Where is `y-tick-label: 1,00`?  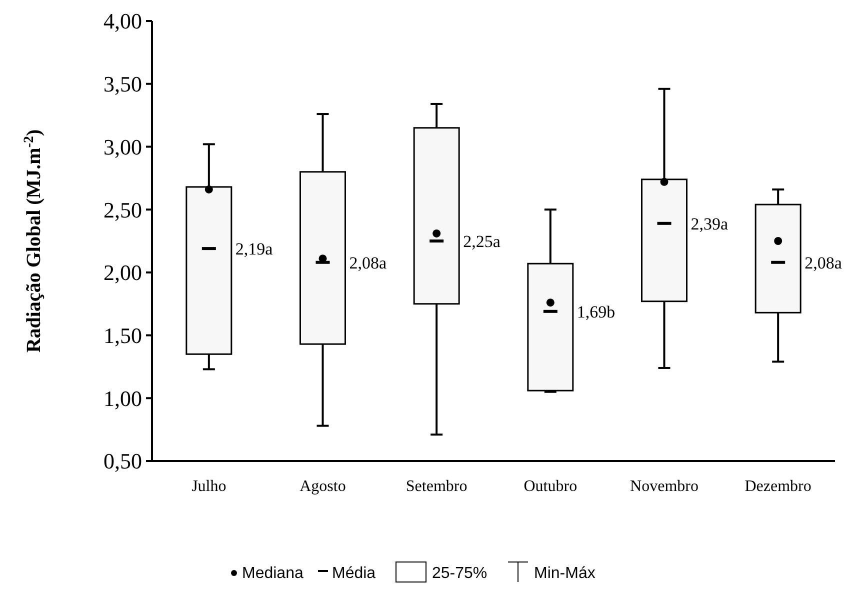 y-tick-label: 1,00 is located at coordinates (123, 398).